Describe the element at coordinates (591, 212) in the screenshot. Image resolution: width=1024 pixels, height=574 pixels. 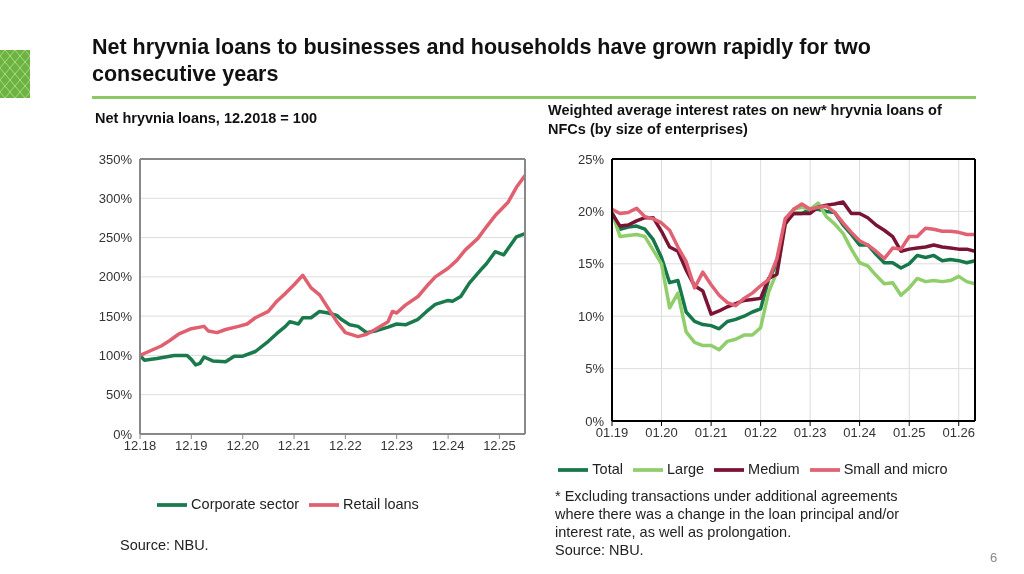
I see `y-tick-label: 20%` at that location.